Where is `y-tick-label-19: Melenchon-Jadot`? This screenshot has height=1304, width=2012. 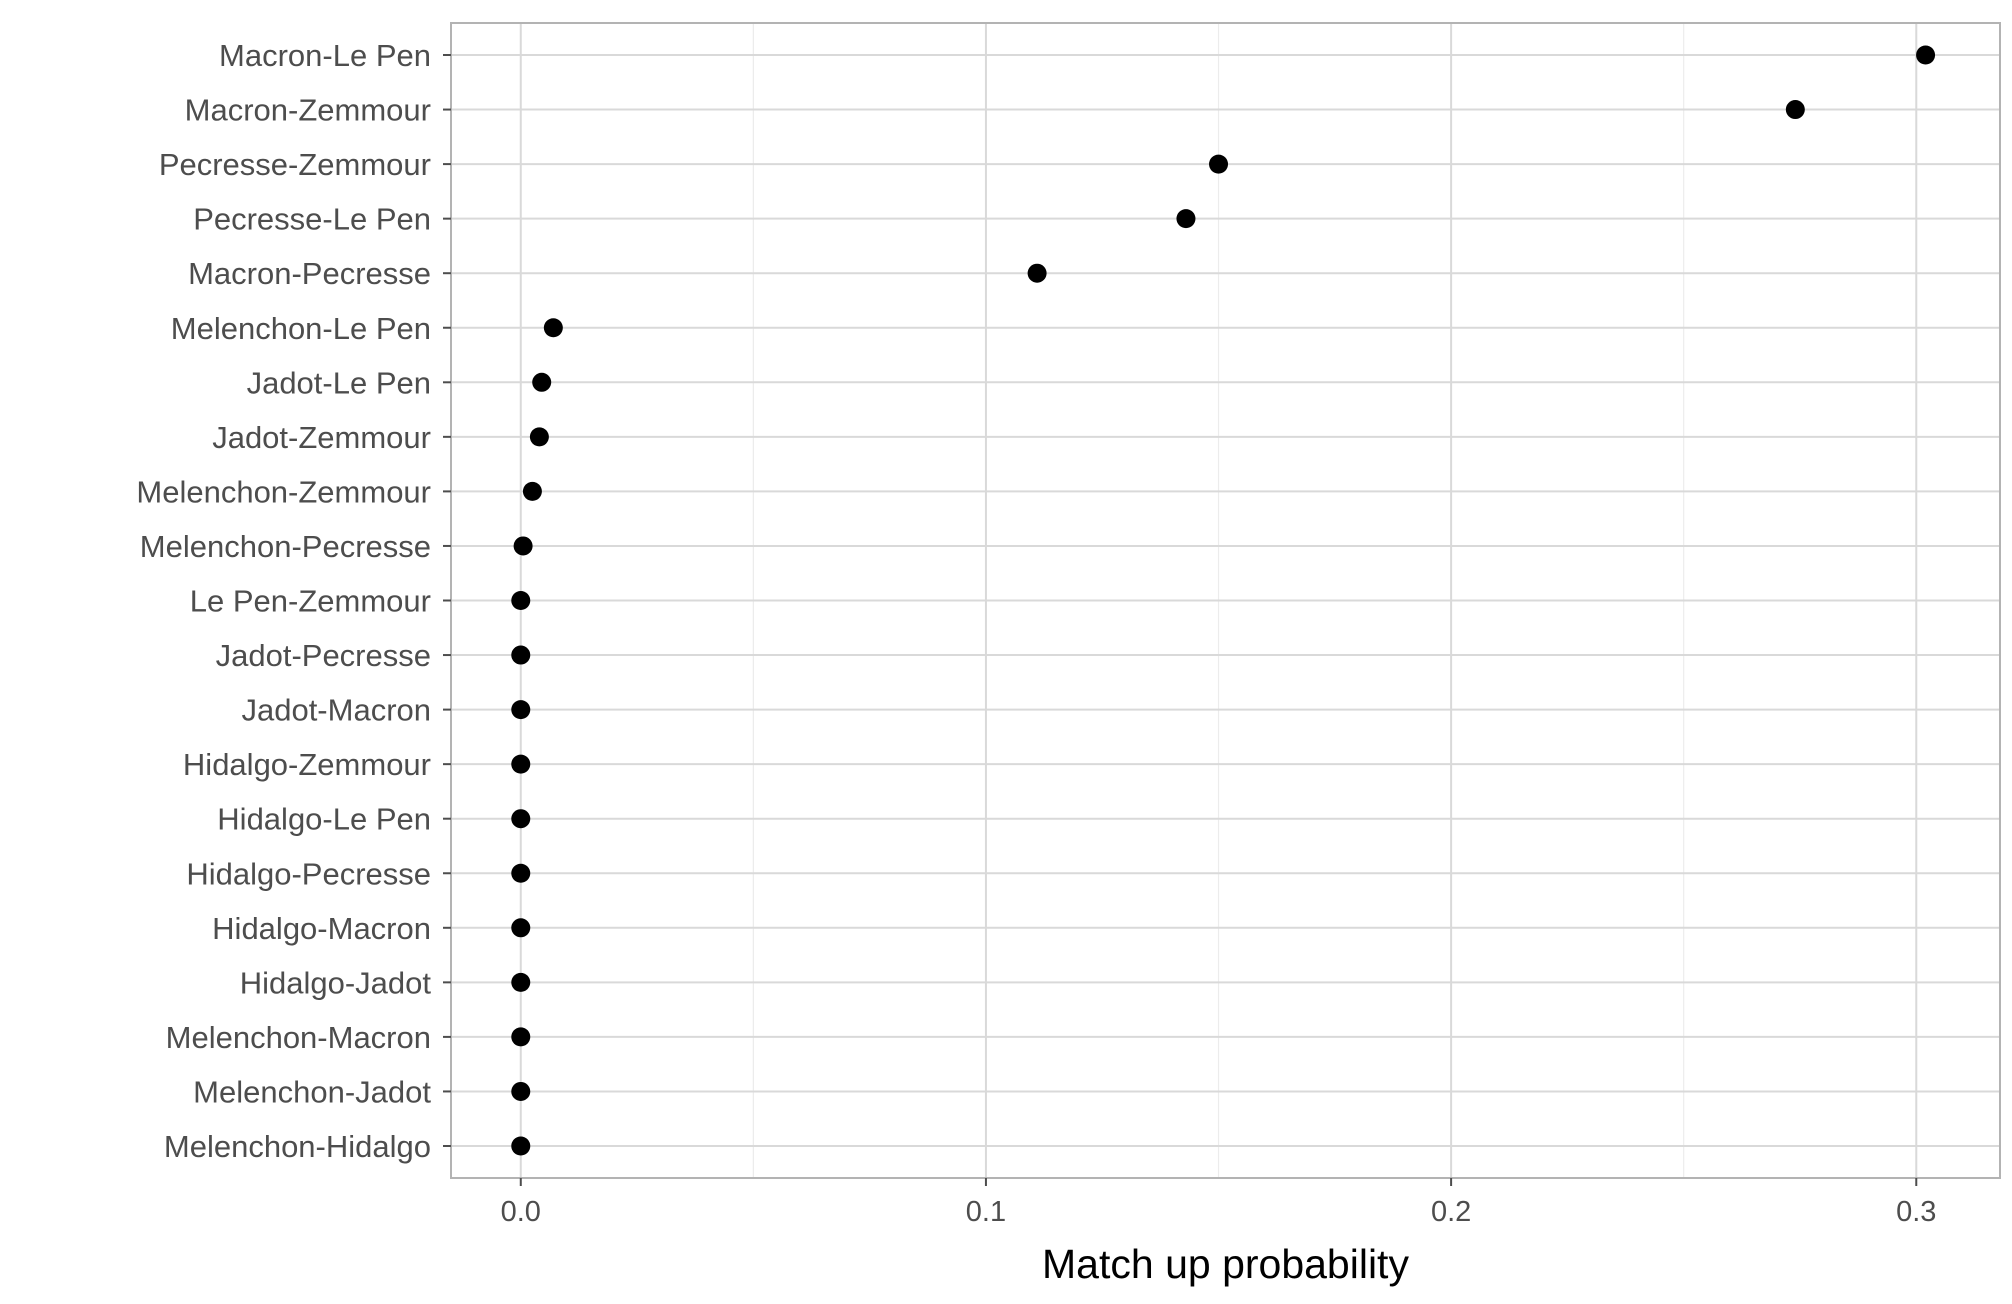
y-tick-label-19: Melenchon-Jadot is located at coordinates (312, 1091).